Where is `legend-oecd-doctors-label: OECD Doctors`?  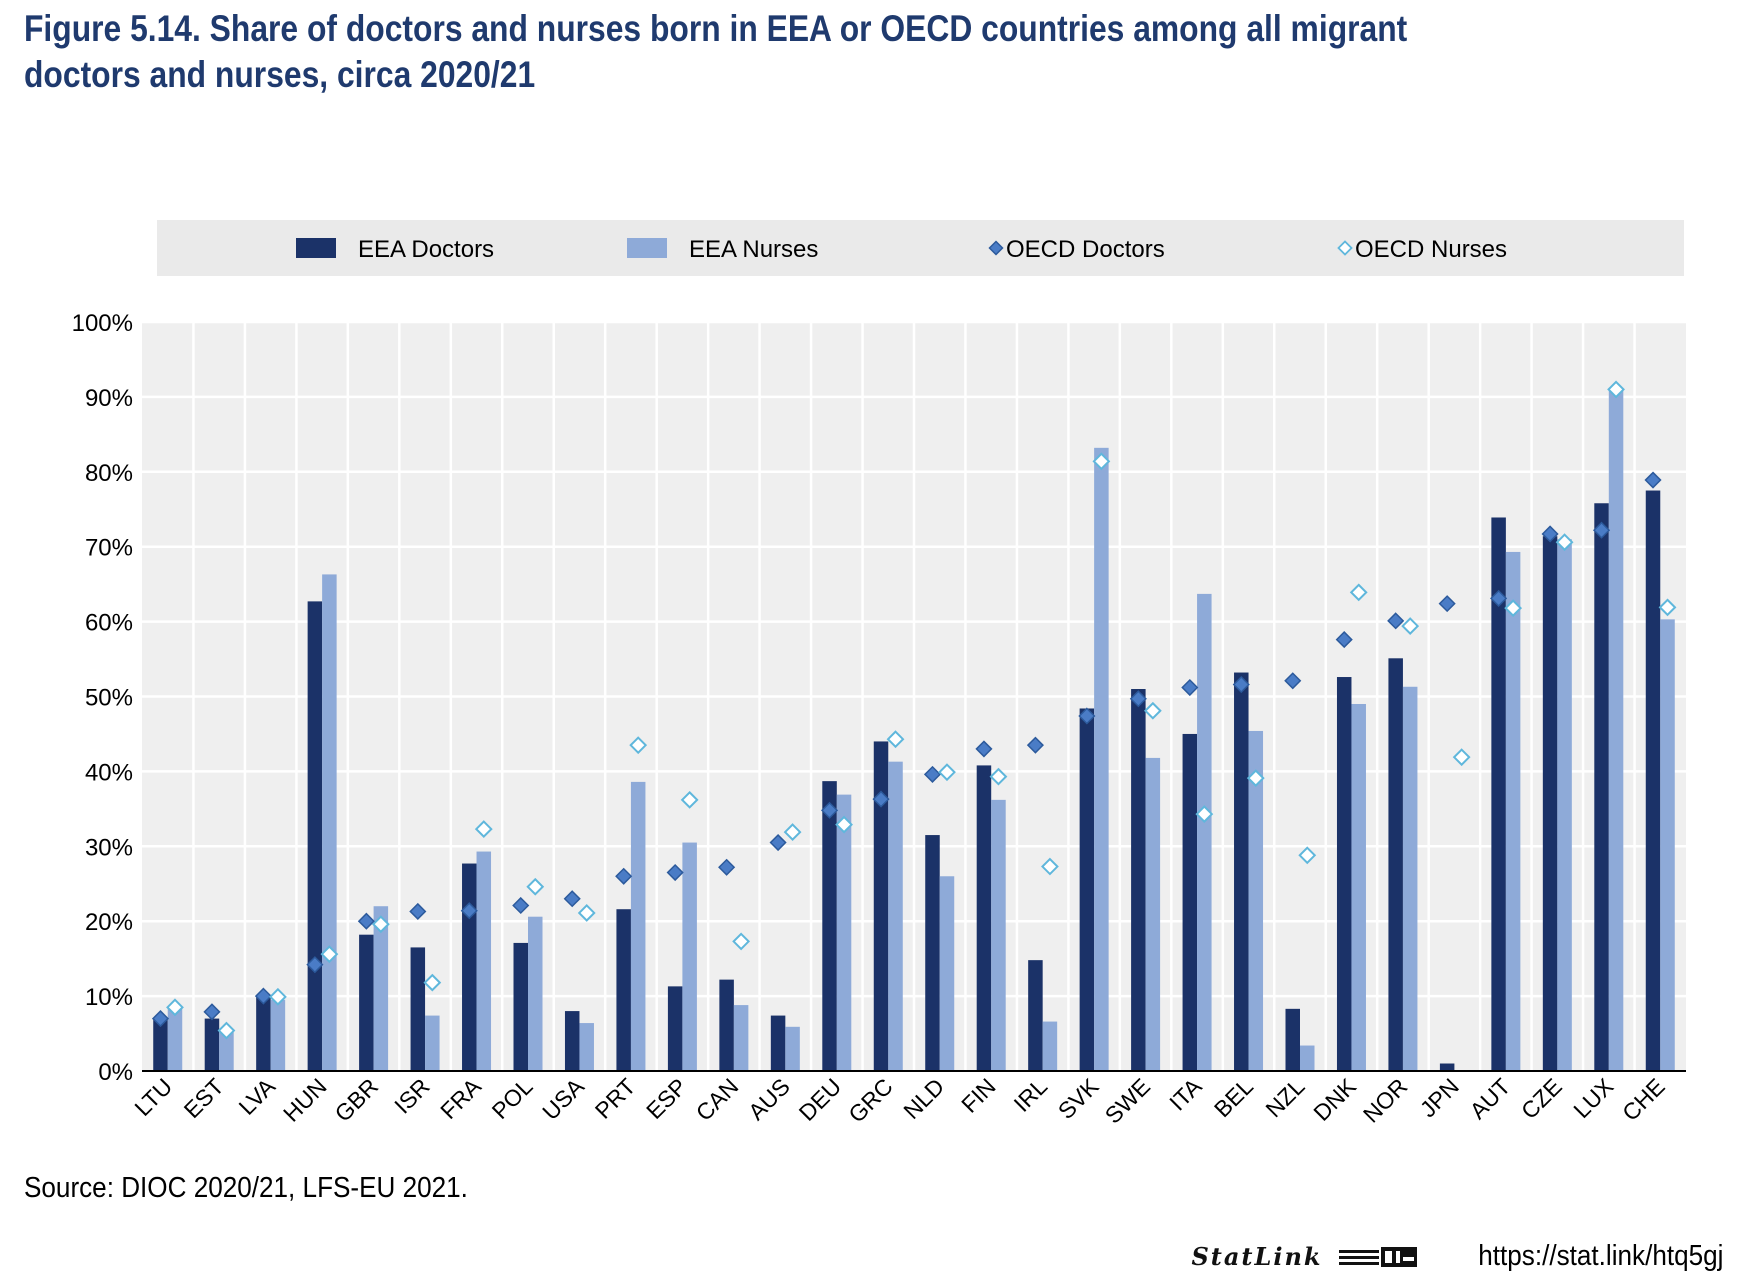
legend-oecd-doctors-label: OECD Doctors is located at coordinates (1085, 249).